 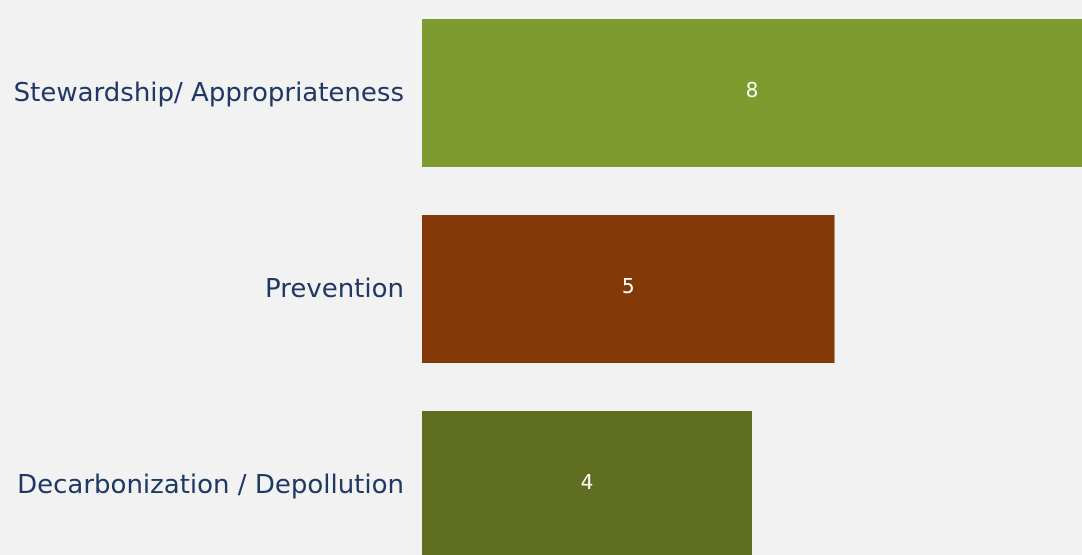 I want to click on data-label-prevention: 5, so click(x=628, y=286).